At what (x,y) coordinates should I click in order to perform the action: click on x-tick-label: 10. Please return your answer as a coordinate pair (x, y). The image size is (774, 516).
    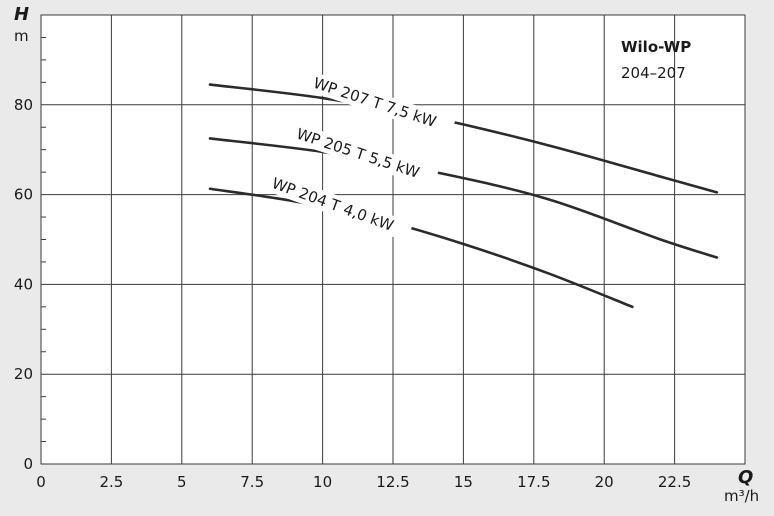
    Looking at the image, I should click on (322, 482).